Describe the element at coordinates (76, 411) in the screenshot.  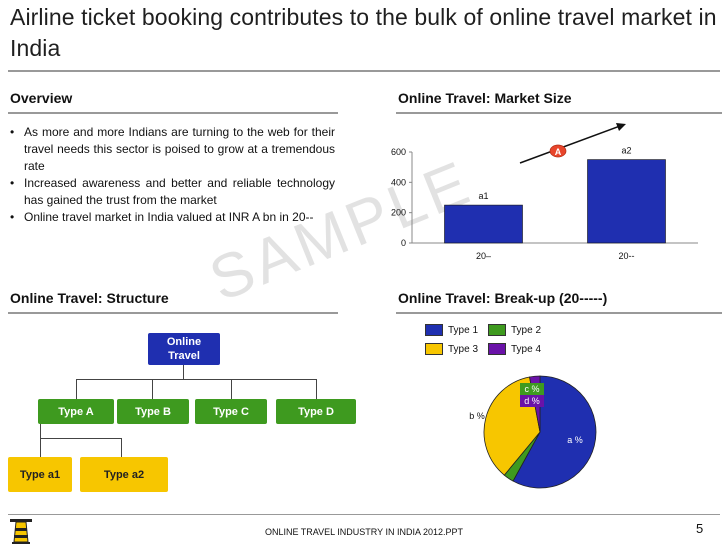
I see `org-node-type-a: Type A` at that location.